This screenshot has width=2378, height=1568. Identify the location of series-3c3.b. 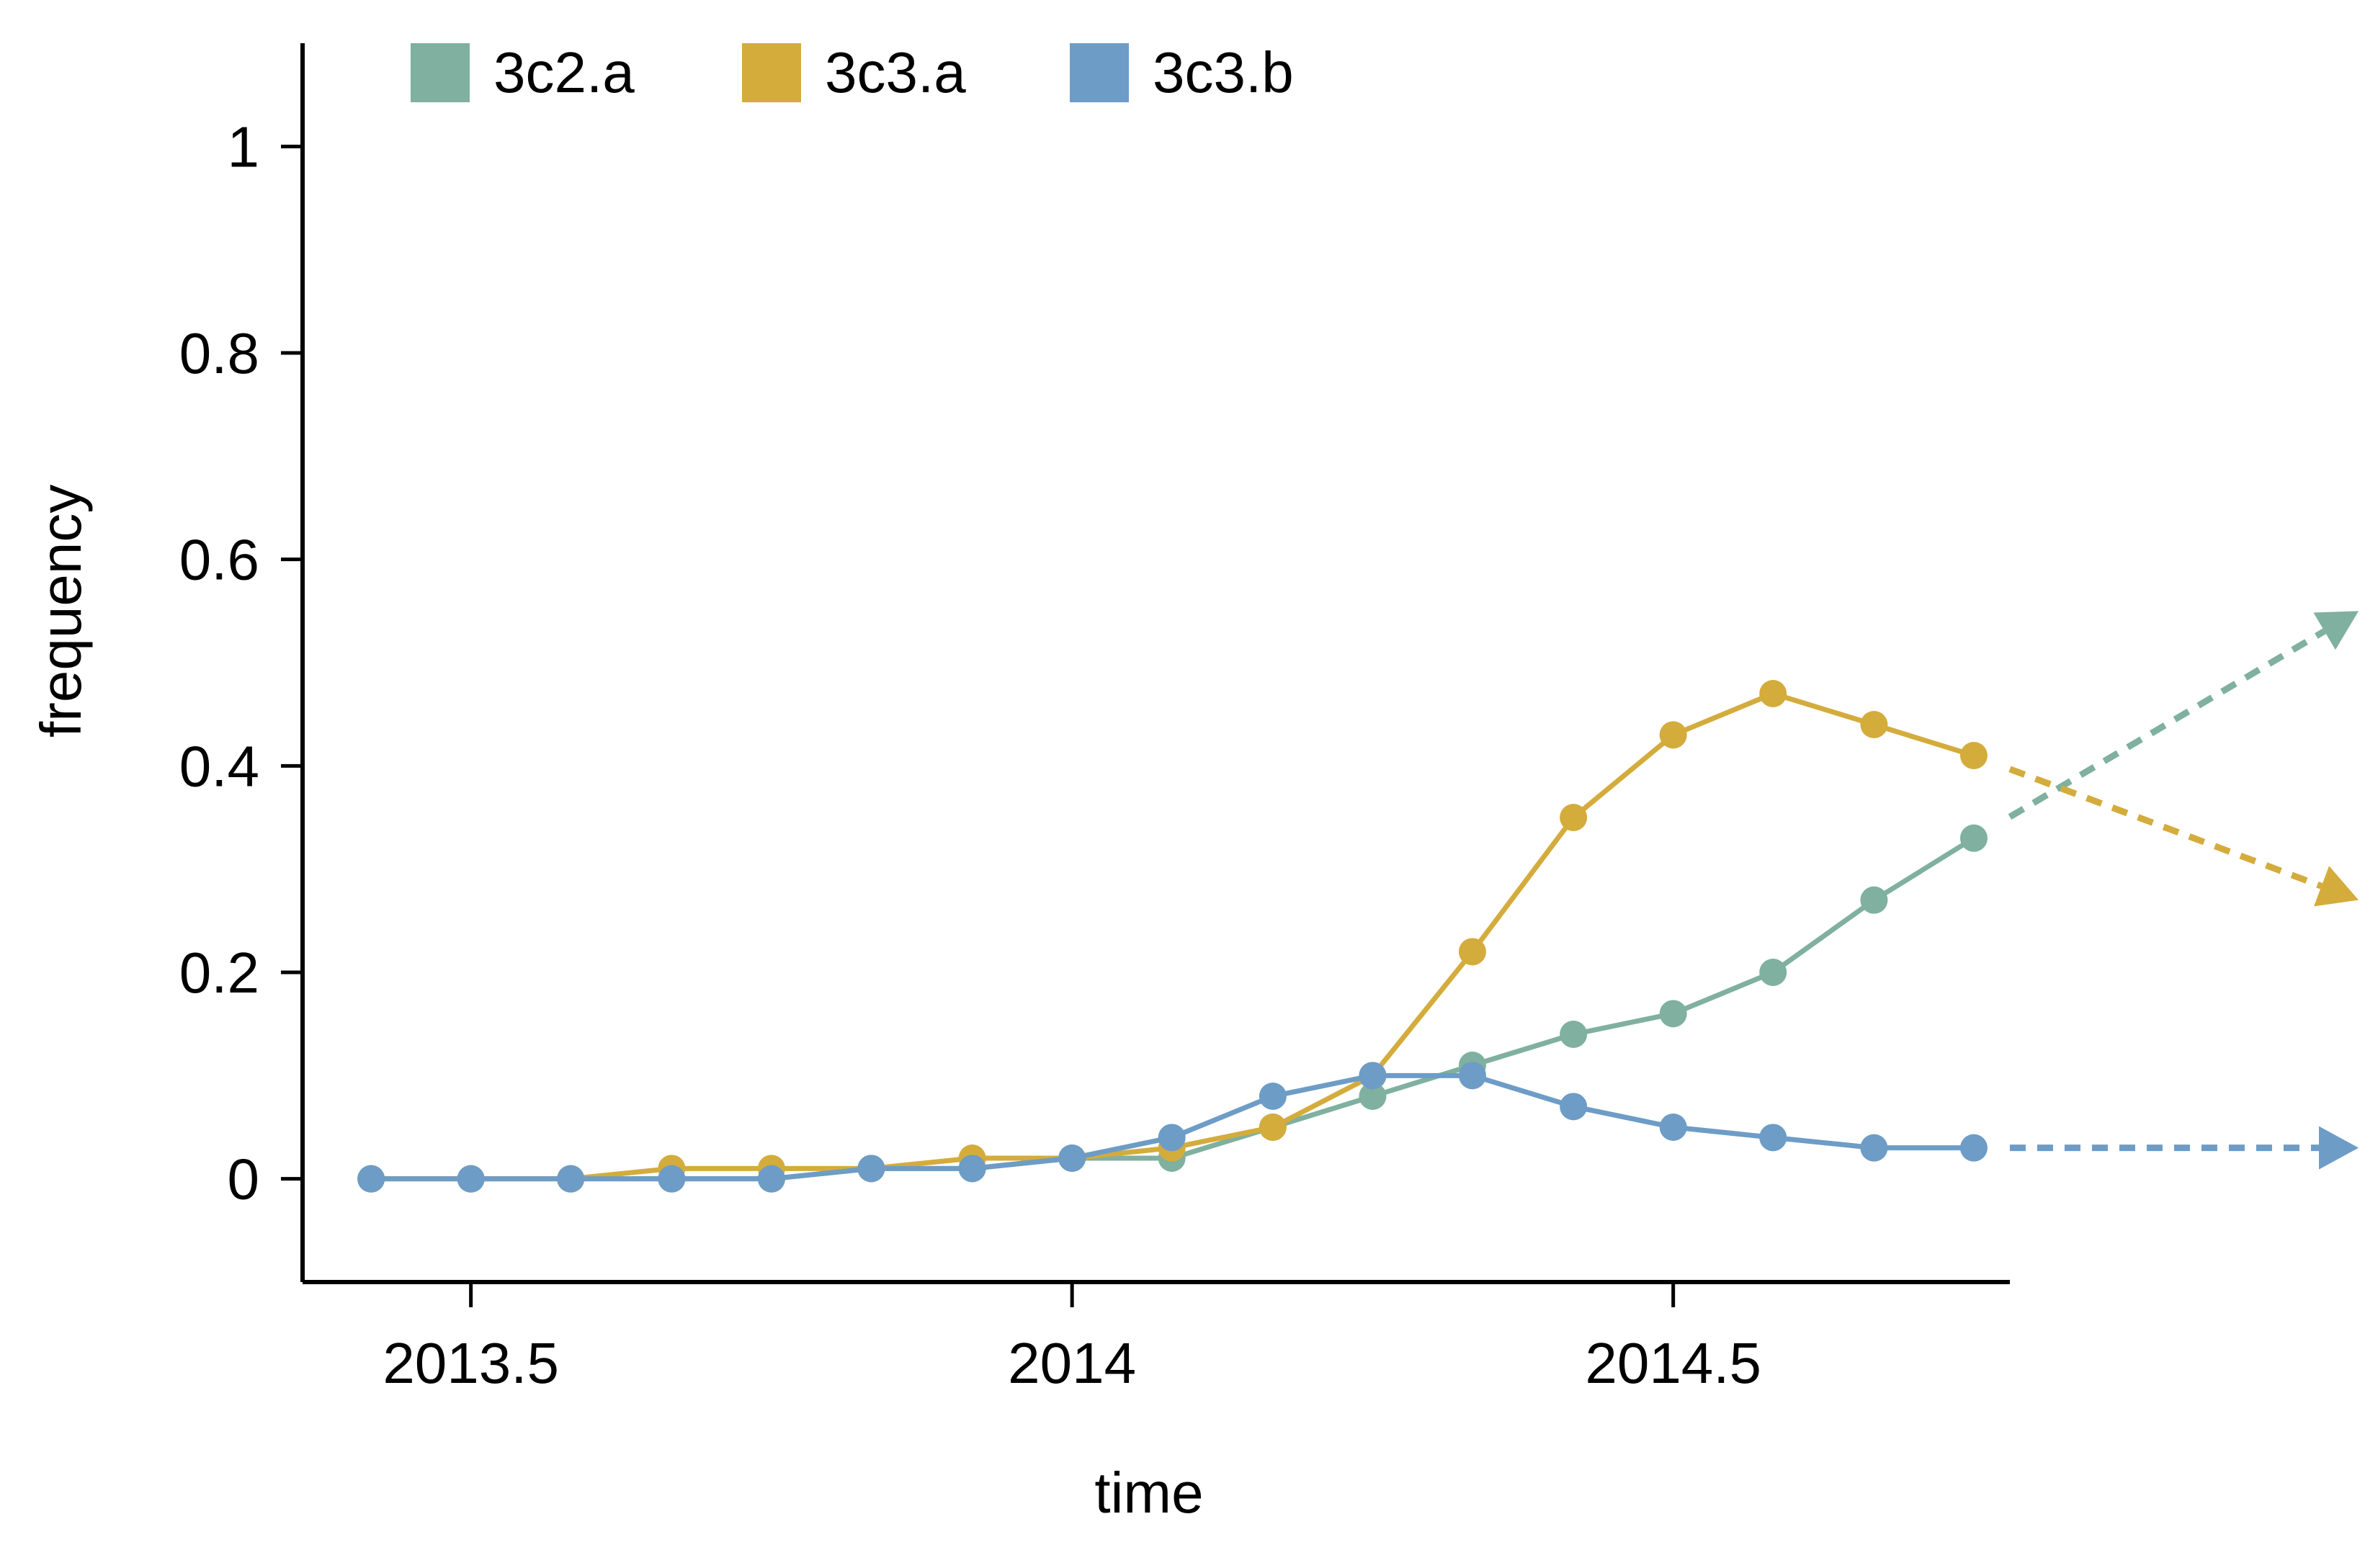
(1358, 1128).